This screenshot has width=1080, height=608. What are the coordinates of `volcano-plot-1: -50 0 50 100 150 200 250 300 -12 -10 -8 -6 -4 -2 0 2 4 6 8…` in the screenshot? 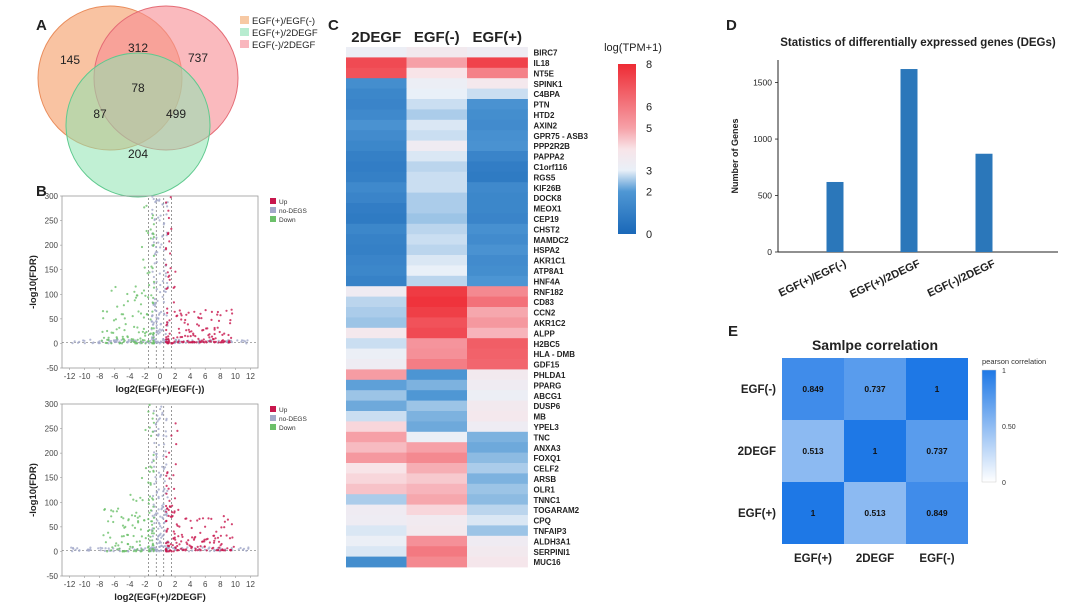 It's located at (167, 293).